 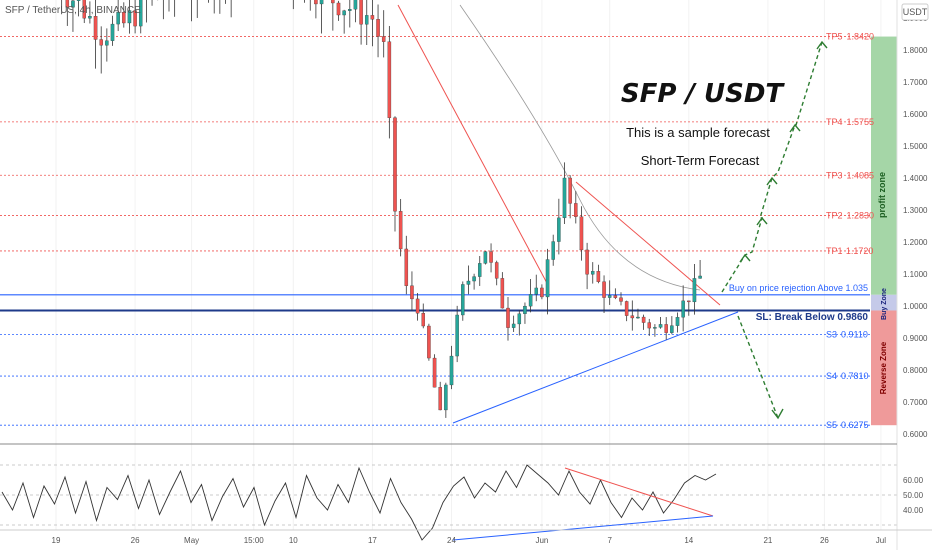 What do you see at coordinates (541, 540) in the screenshot?
I see `x-tick-label: Jun` at bounding box center [541, 540].